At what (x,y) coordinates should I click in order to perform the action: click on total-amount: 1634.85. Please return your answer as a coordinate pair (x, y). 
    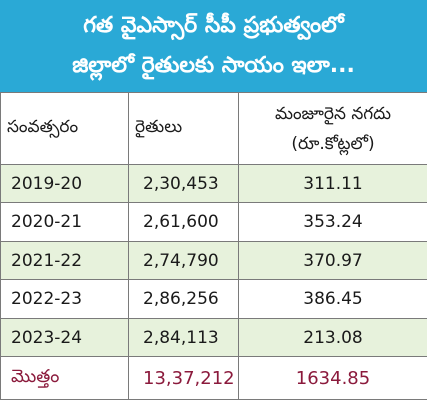
    Looking at the image, I should click on (332, 378).